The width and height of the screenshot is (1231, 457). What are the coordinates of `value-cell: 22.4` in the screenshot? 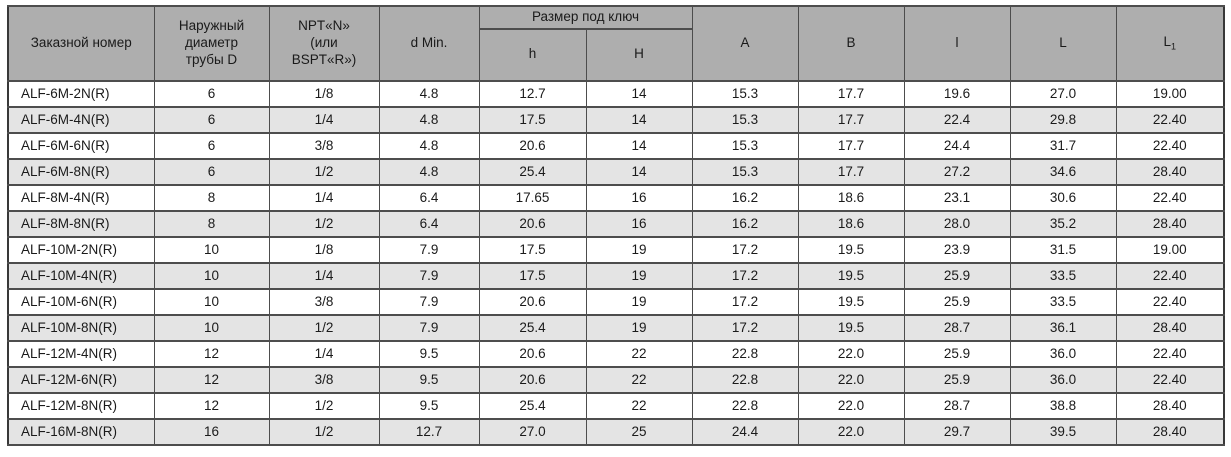 It's located at (957, 119).